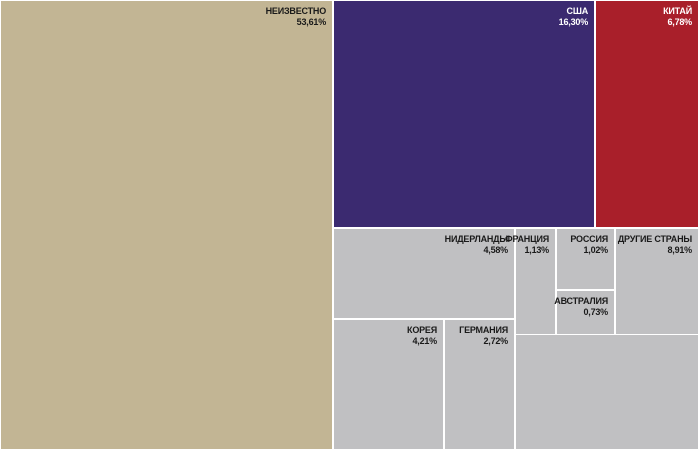  Describe the element at coordinates (655, 245) in the screenshot. I see `tile-other-countries-label: ДРУГИЕ СТРАНЫ 8,91%` at that location.